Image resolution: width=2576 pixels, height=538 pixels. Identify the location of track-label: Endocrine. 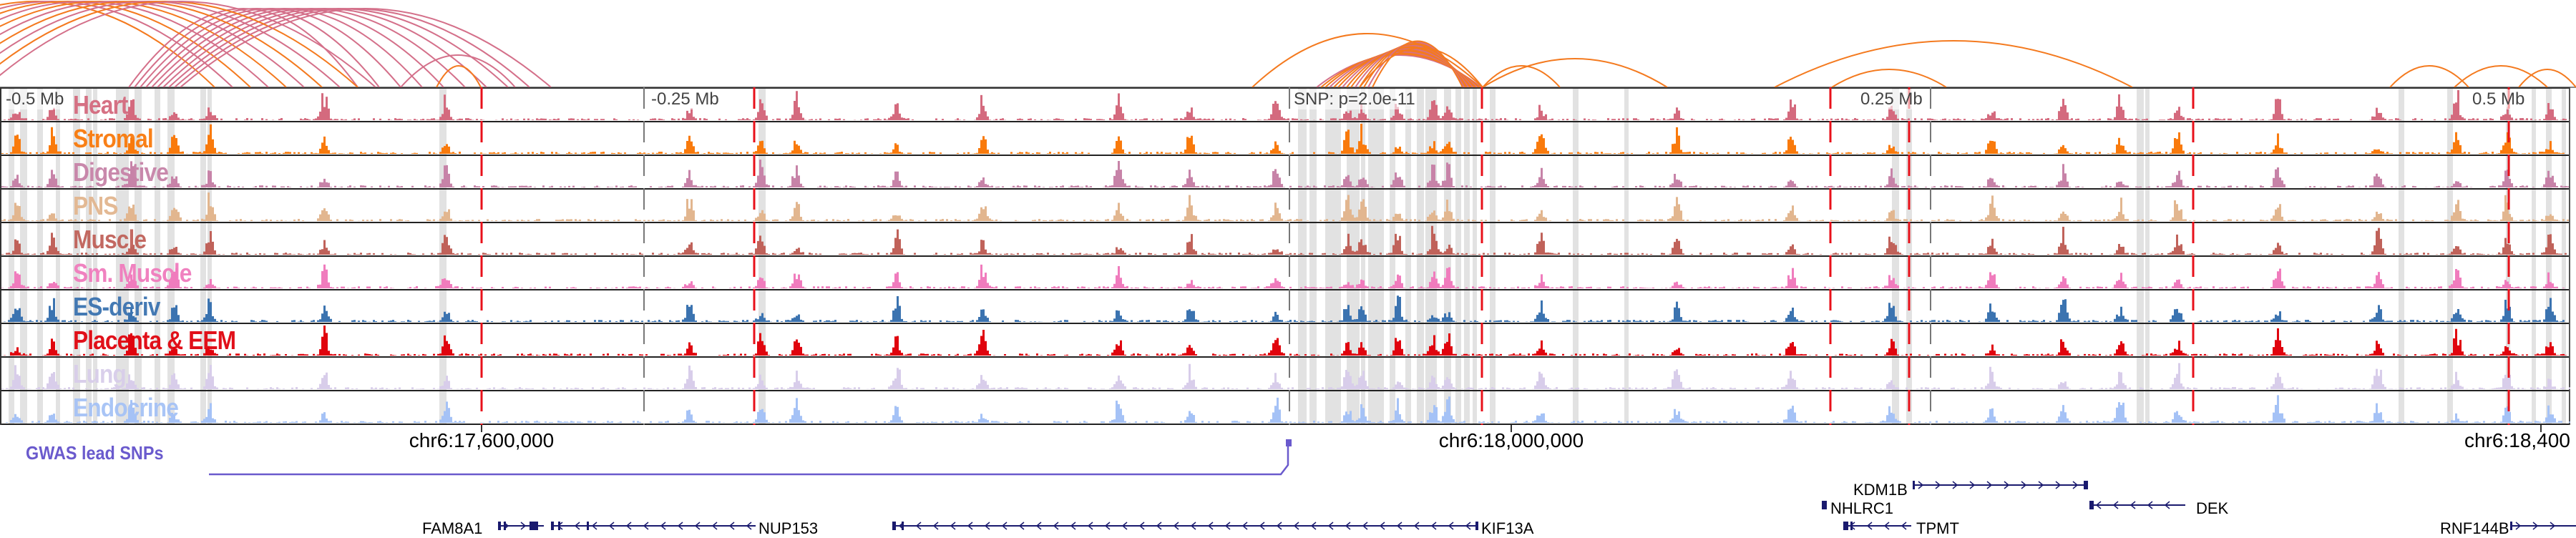
(126, 408).